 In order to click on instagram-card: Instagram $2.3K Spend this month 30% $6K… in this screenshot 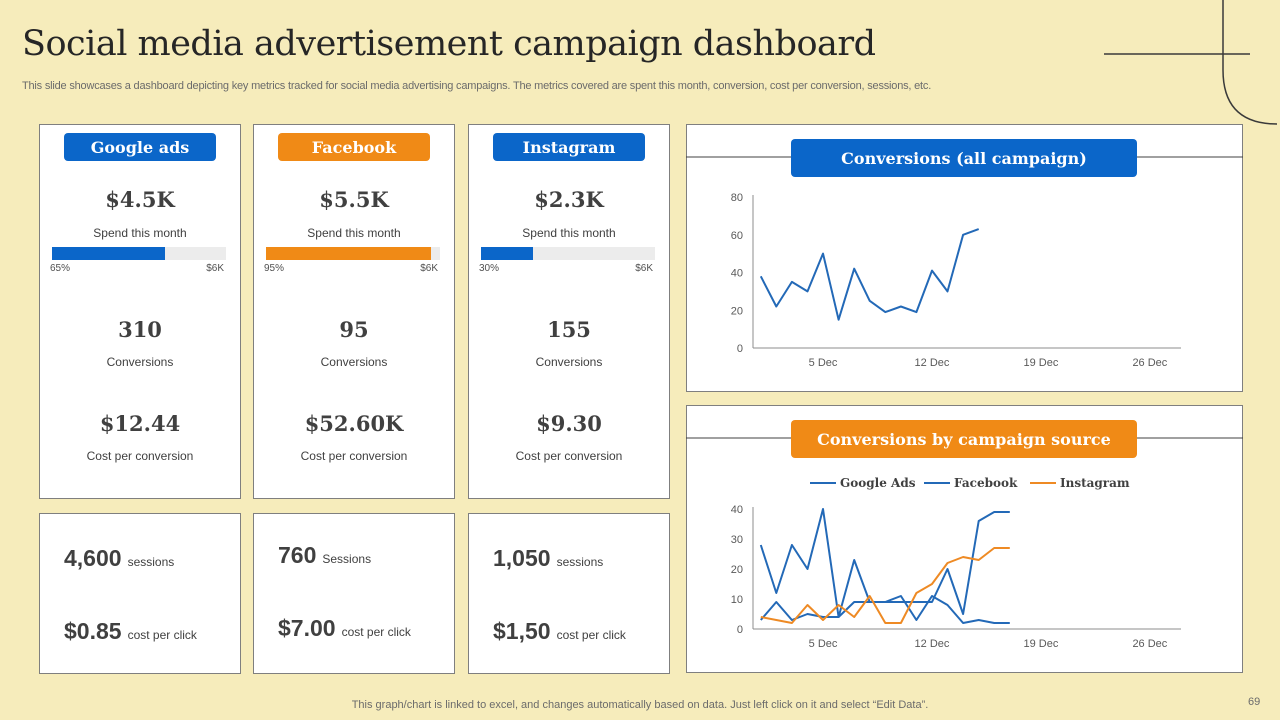, I will do `click(569, 311)`.